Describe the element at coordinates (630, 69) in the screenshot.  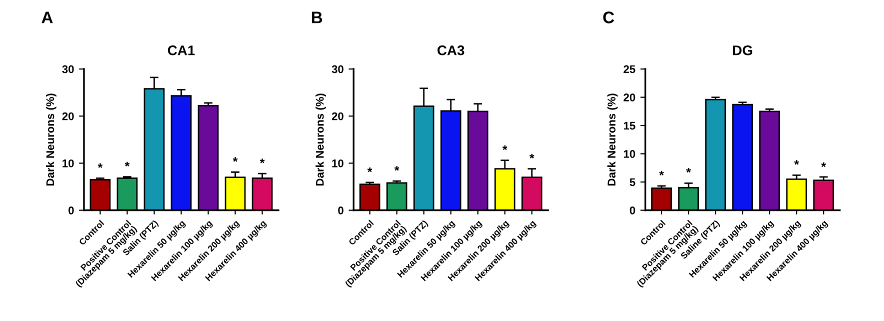
I see `y-tick-label: 25` at that location.